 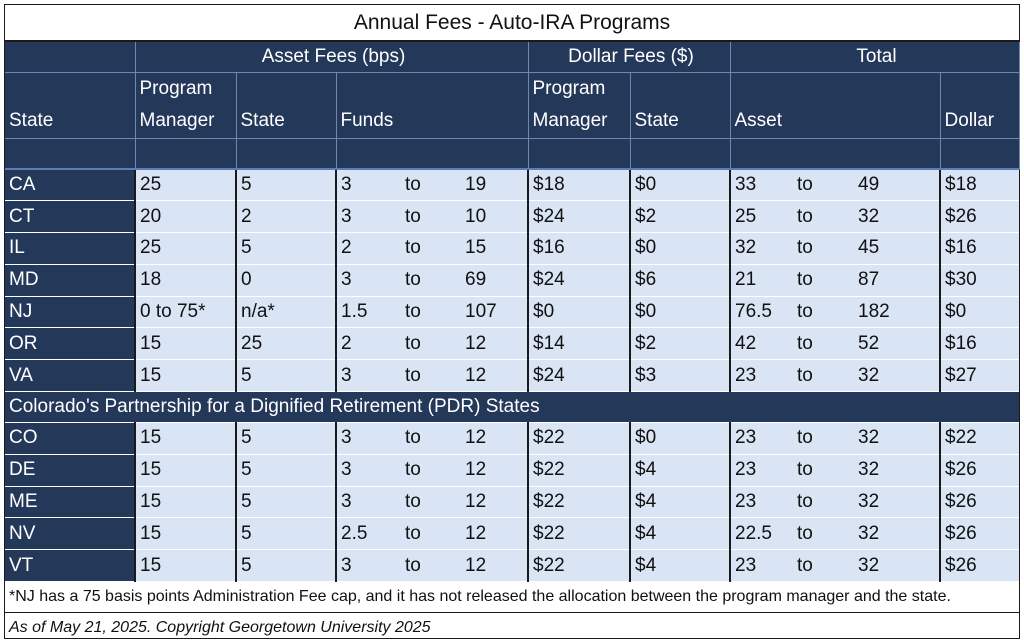 I want to click on table-cell: $16, so click(x=979, y=344).